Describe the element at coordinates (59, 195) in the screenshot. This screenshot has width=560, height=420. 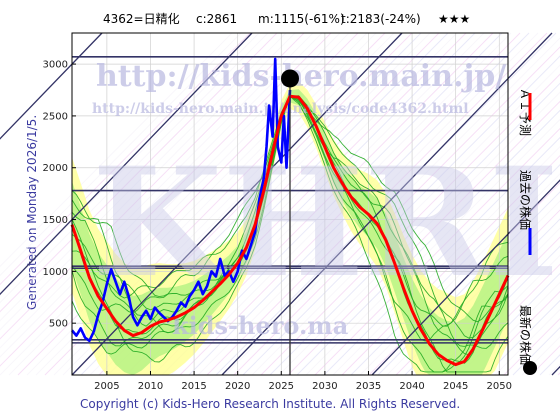
I see `y-axis-ticks: 500 1000 1500 2000 2500 3000` at that location.